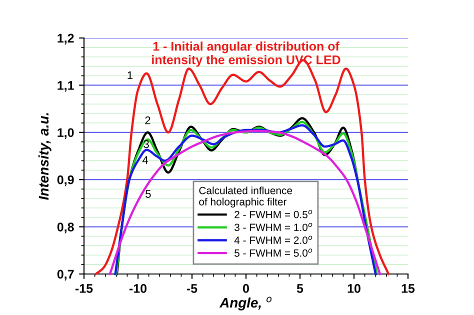  What do you see at coordinates (245, 197) in the screenshot?
I see `legend-title: Calculated influence of holographic filter` at bounding box center [245, 197].